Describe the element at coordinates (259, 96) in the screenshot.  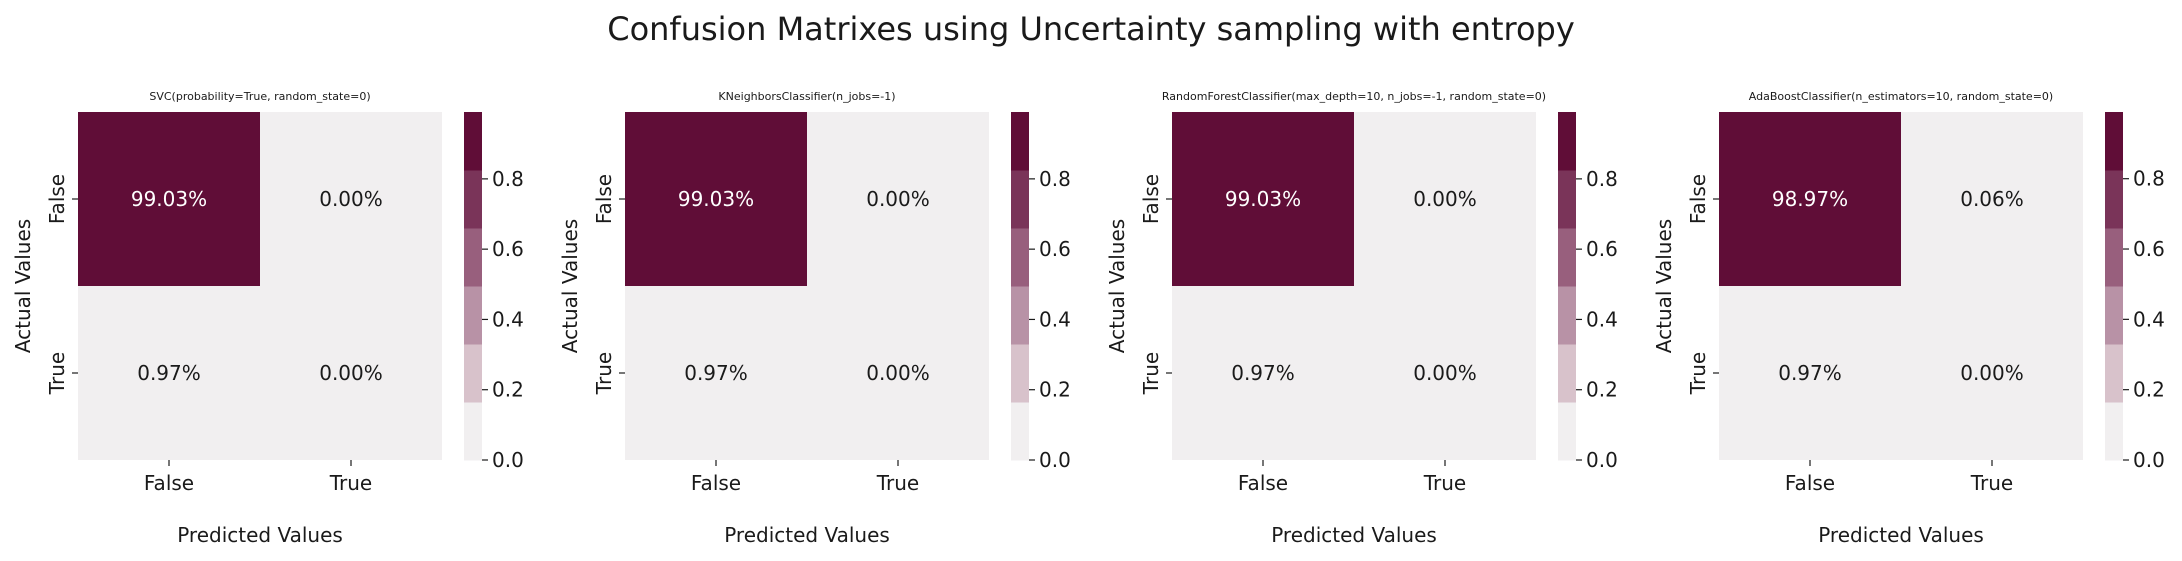
I see `panel-title: SVC(probability=True, random_state=0)` at that location.